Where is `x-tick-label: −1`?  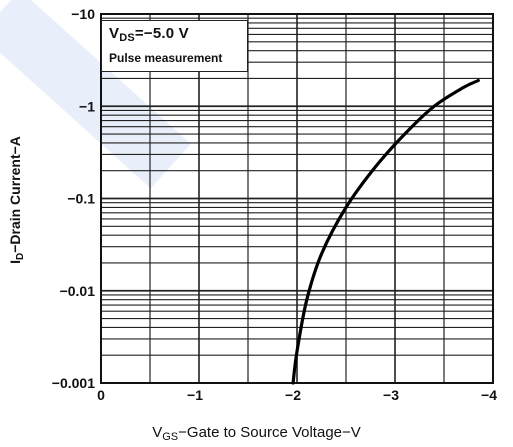
x-tick-label: −1 is located at coordinates (195, 395).